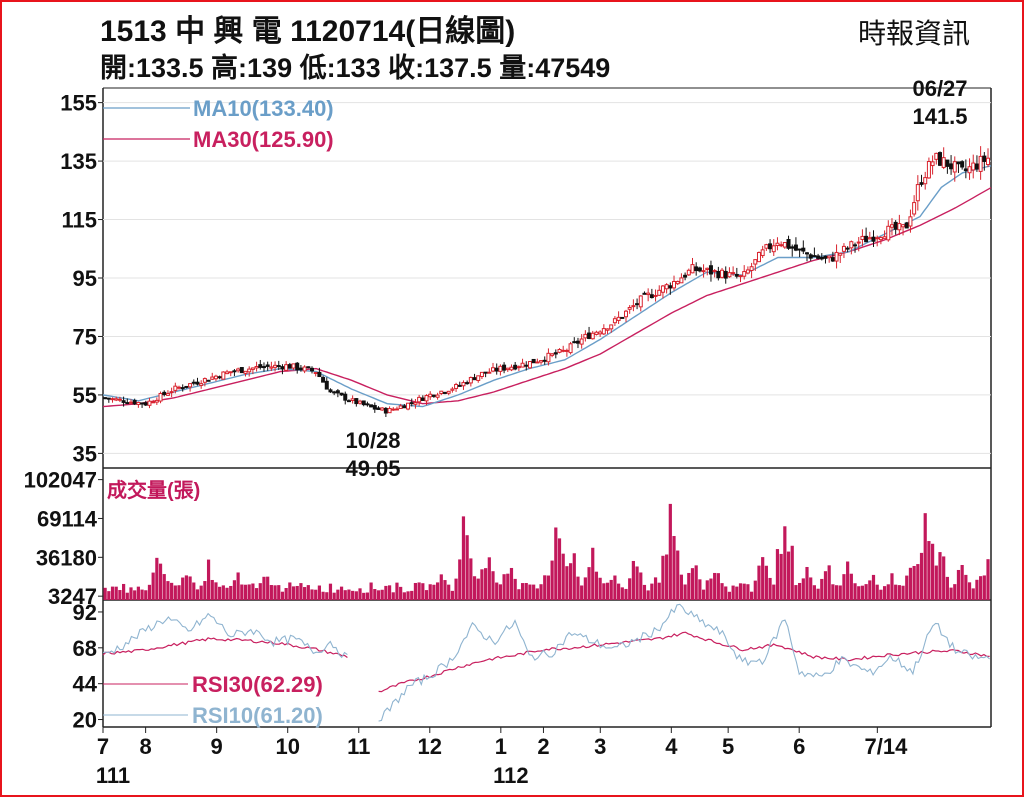 This screenshot has height=797, width=1024. What do you see at coordinates (308, 31) in the screenshot?
I see `chart-title: 1513 中 興 電 1120714(日線圖)` at bounding box center [308, 31].